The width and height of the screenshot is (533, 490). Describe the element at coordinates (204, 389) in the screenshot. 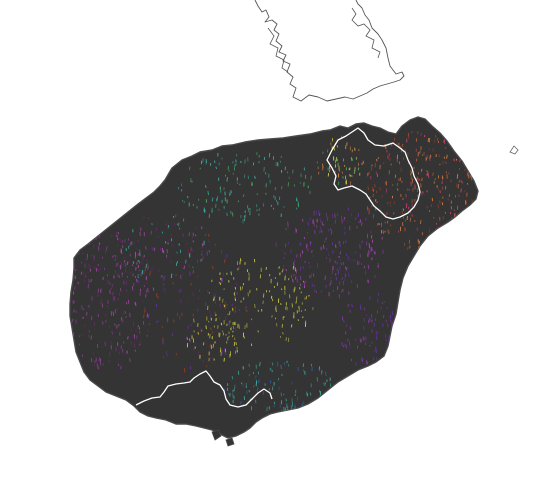

I see `south-boundary-outline` at that location.